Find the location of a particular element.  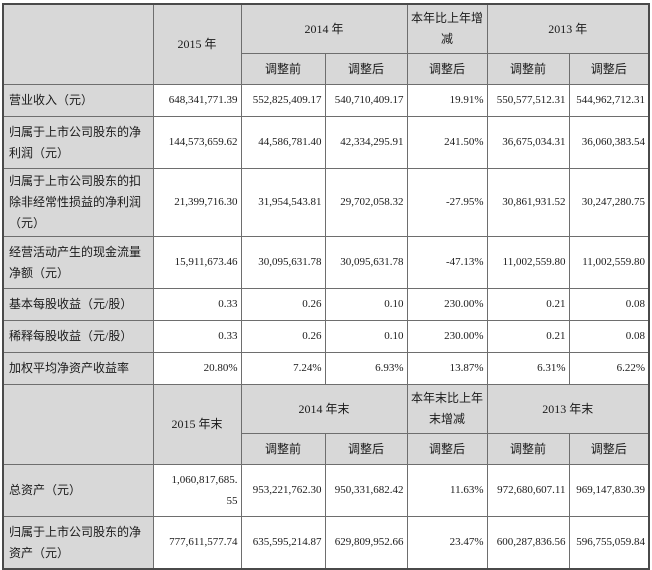

annual-subheader-row: 调整前 调整后 调整后 调整前 调整后 is located at coordinates (326, 69).